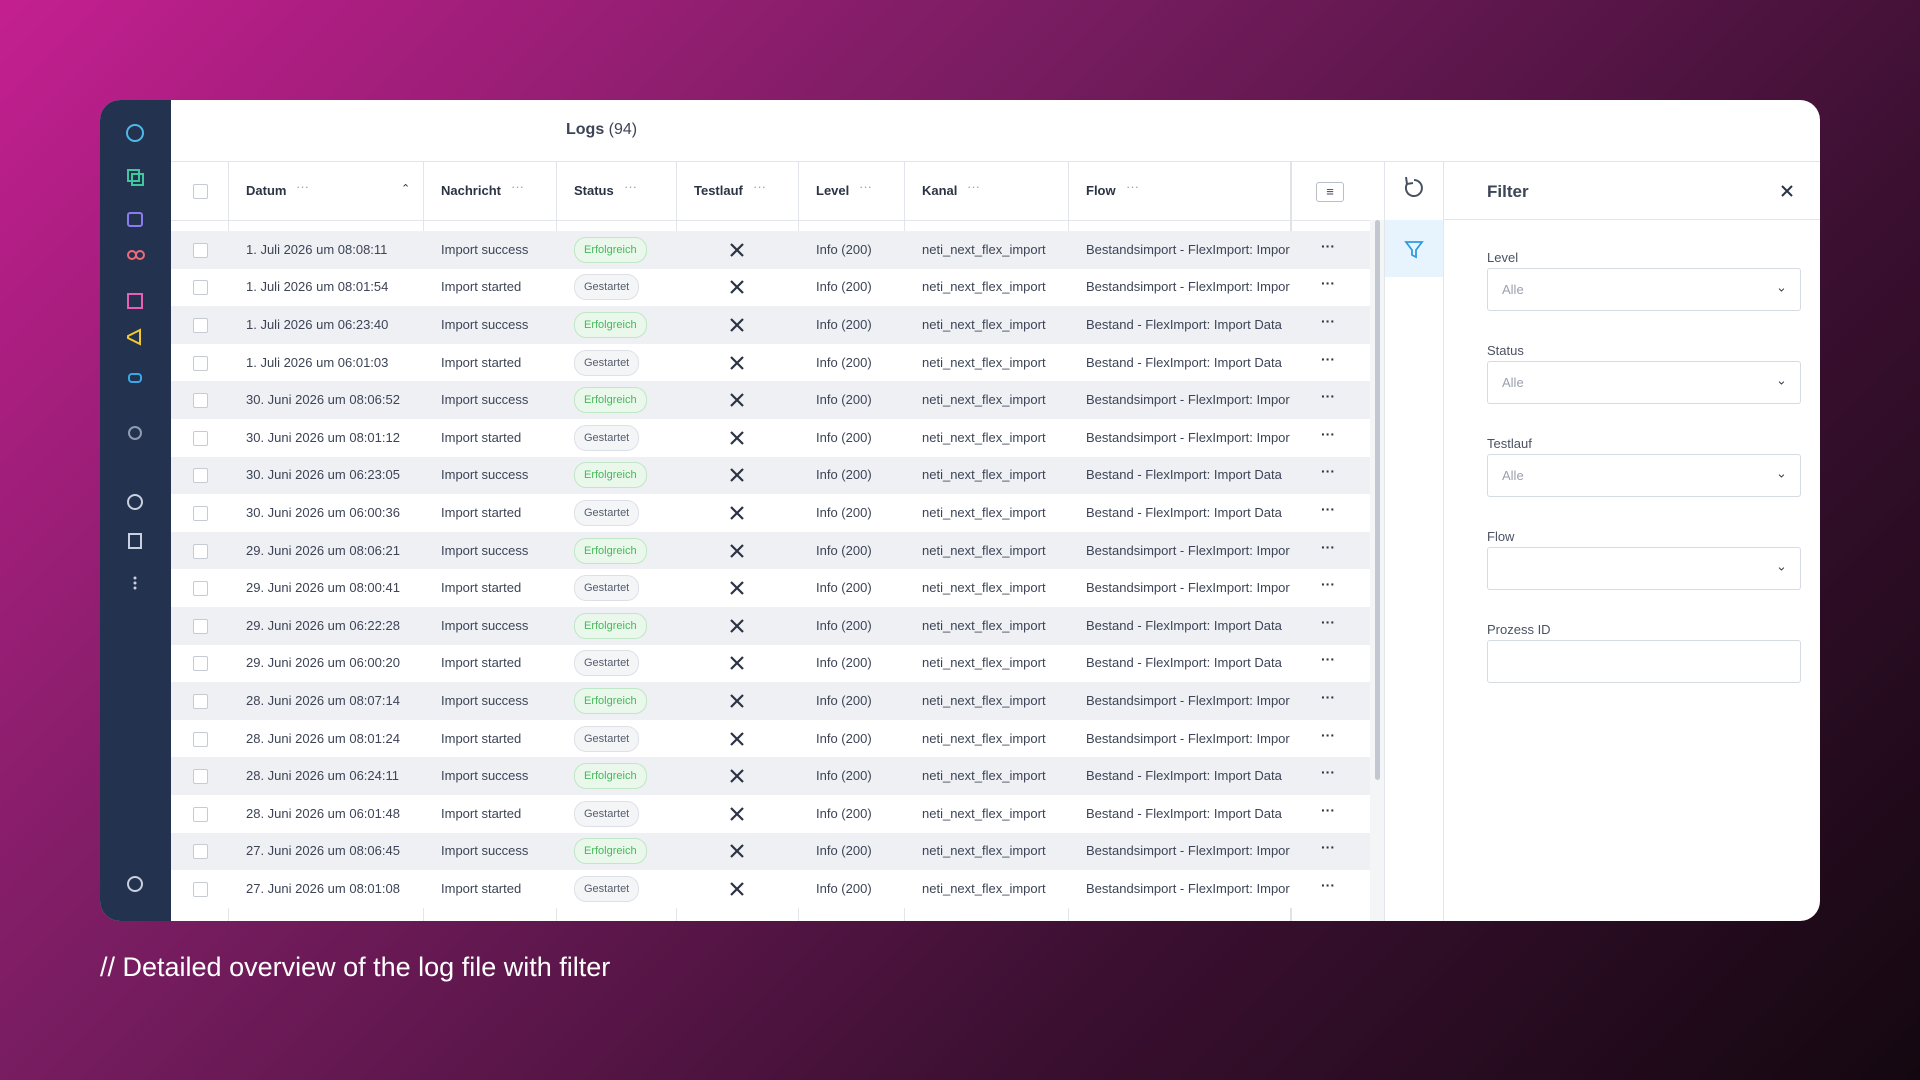 The height and width of the screenshot is (1080, 1920). Describe the element at coordinates (323, 437) in the screenshot. I see `date-cell: 30. Juni 2026 um 08:01:12` at that location.